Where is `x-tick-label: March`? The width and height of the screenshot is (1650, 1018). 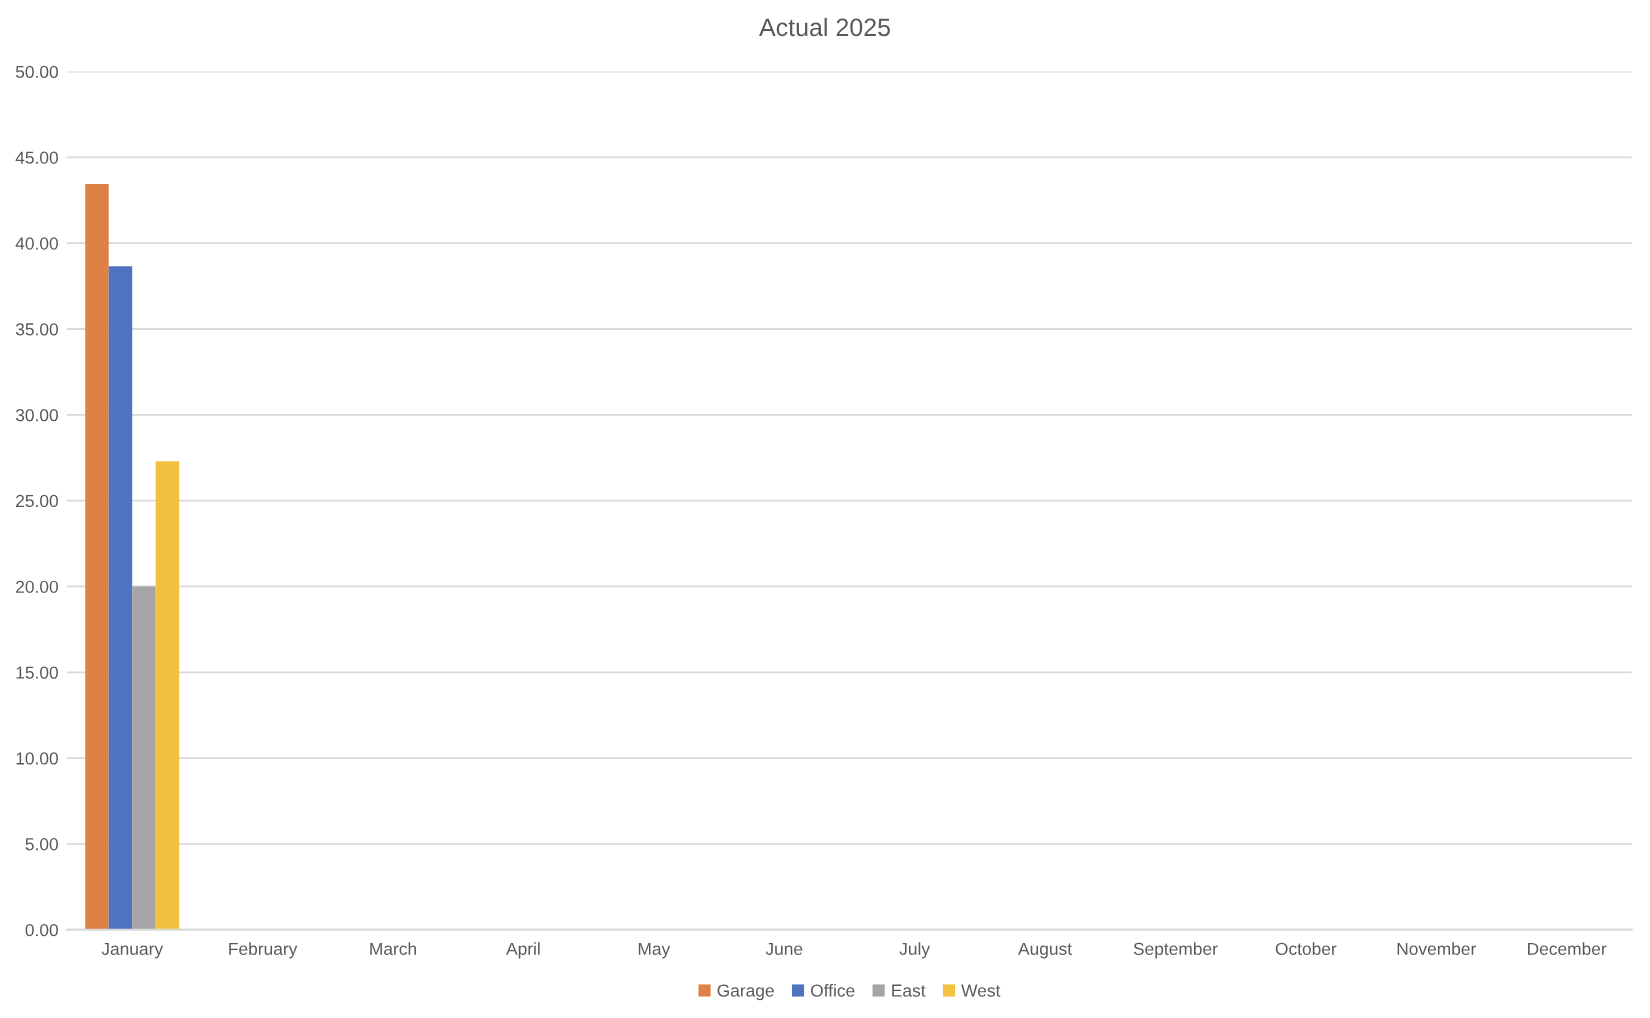
x-tick-label: March is located at coordinates (393, 948).